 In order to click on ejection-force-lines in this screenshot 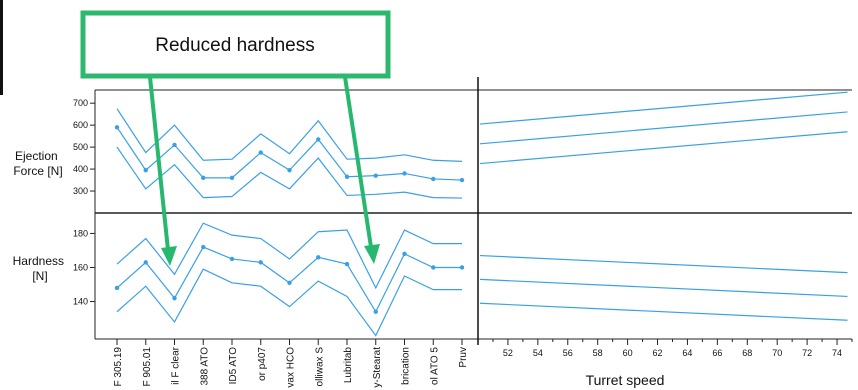, I will do `click(289, 153)`.